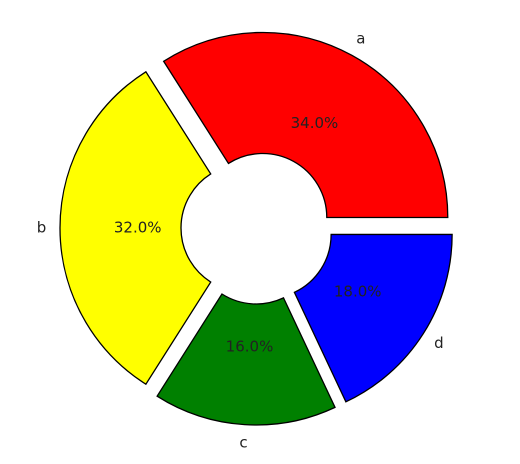  What do you see at coordinates (42, 228) in the screenshot?
I see `wedge-label: b` at bounding box center [42, 228].